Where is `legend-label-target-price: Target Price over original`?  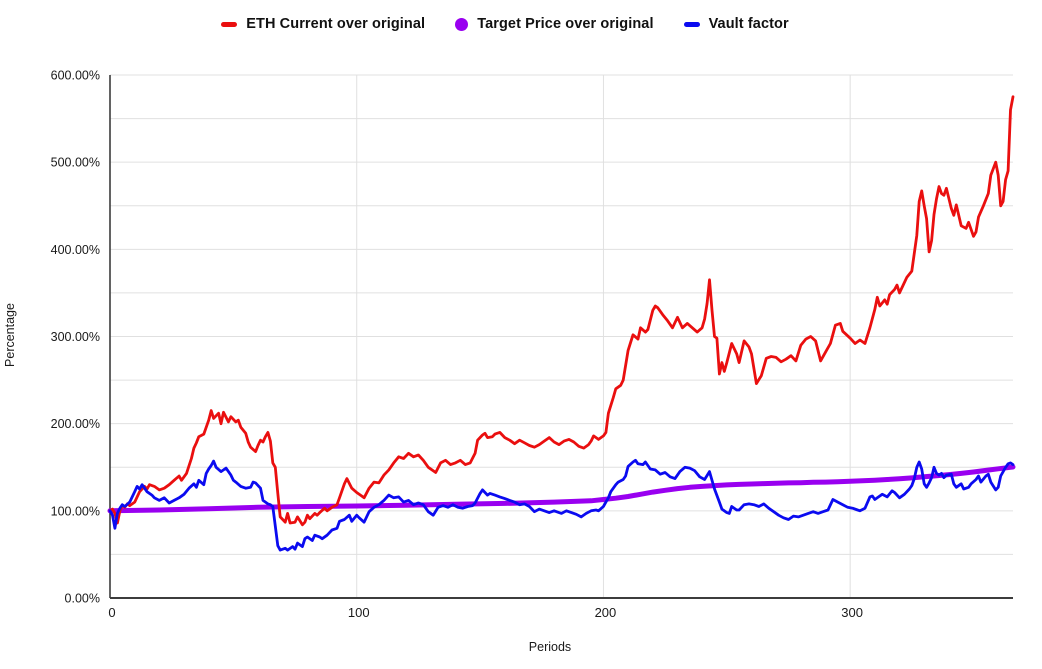 legend-label-target-price: Target Price over original is located at coordinates (565, 24).